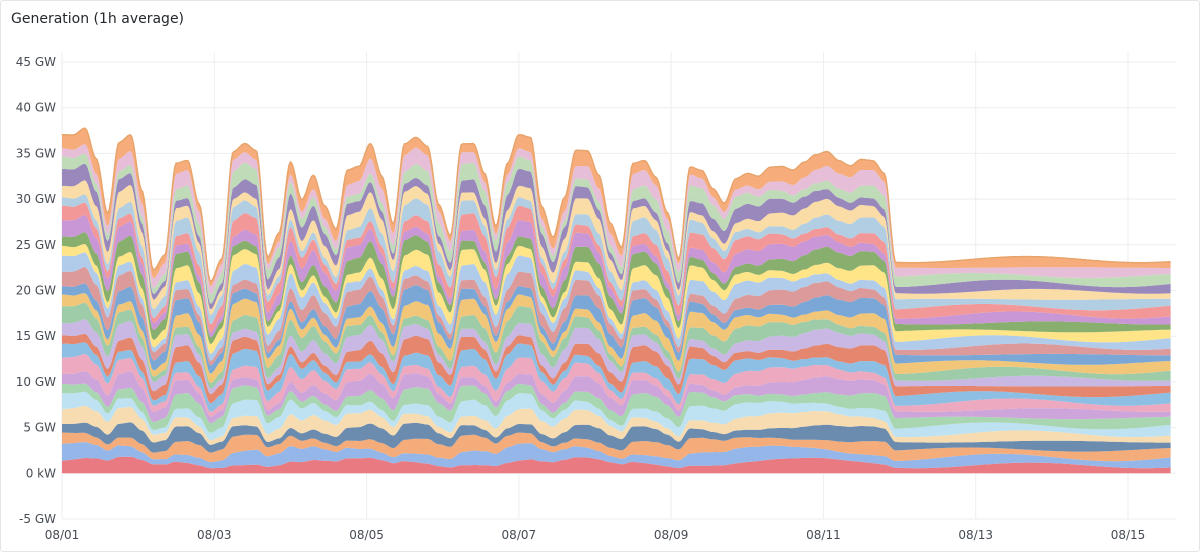 This screenshot has height=552, width=1200. I want to click on x-axis: 08/01 08/03 08/05 08/07 08/09 08/11 08/13 08/15, so click(595, 535).